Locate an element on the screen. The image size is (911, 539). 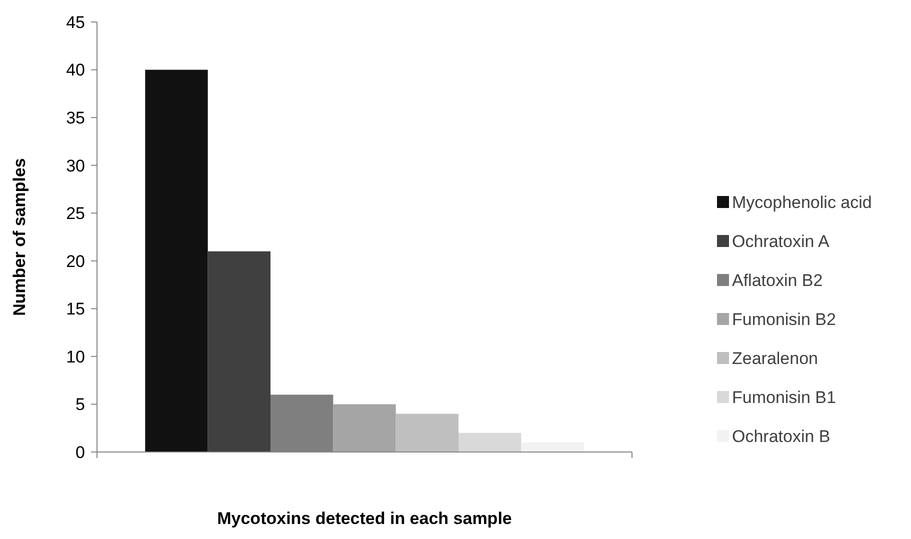
legend-label: Fumonisin B2 is located at coordinates (784, 319).